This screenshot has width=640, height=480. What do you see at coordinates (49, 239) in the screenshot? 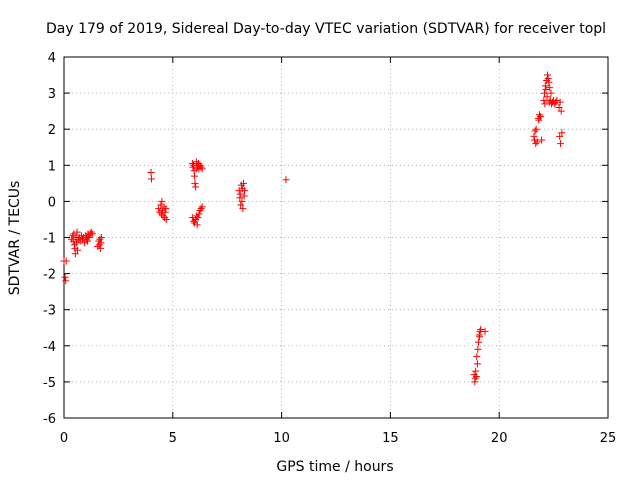
I see `y-tick-label: -1` at bounding box center [49, 239].